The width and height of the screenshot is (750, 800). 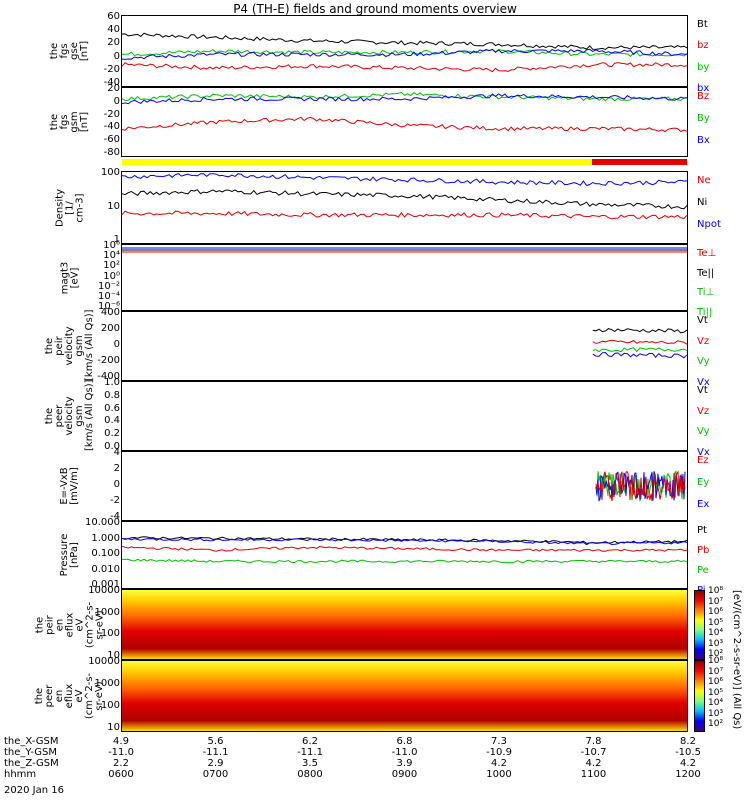 What do you see at coordinates (112, 421) in the screenshot?
I see `ytick-peer_vel: 0.4` at bounding box center [112, 421].